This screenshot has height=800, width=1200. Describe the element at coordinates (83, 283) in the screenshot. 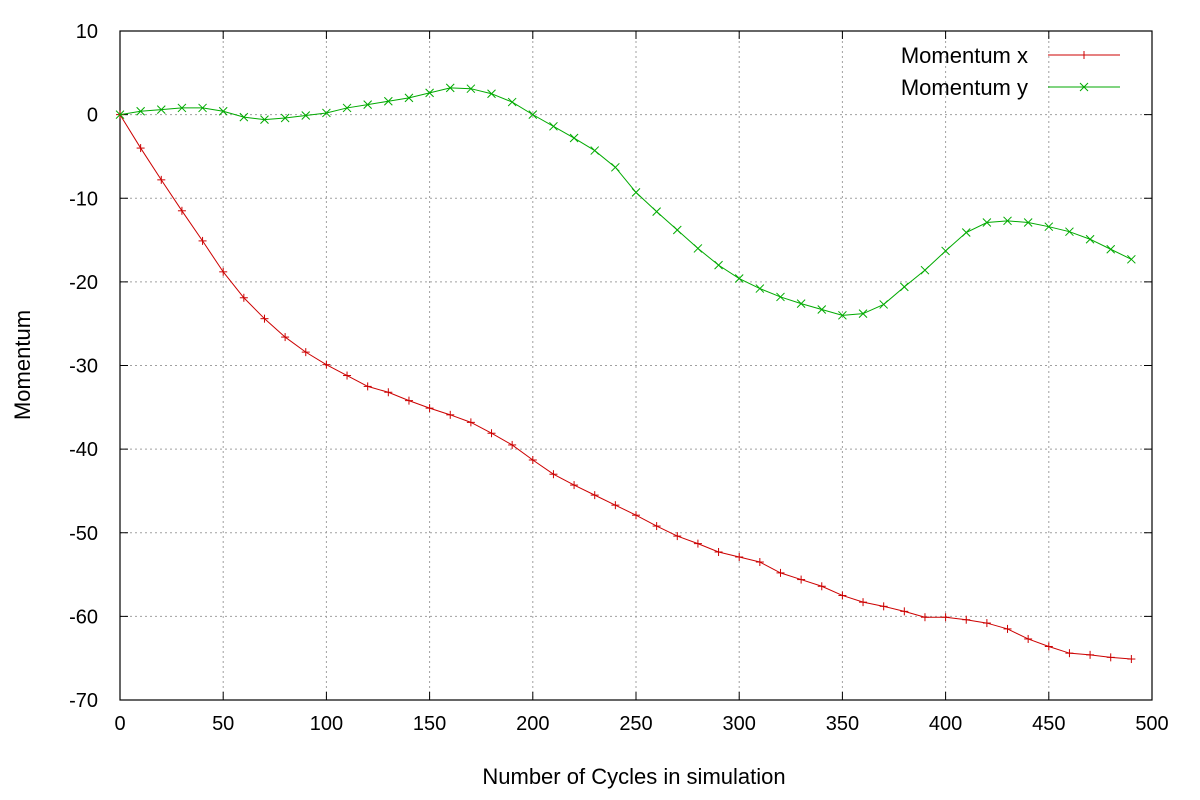

I see `y-tick-label: -20` at that location.